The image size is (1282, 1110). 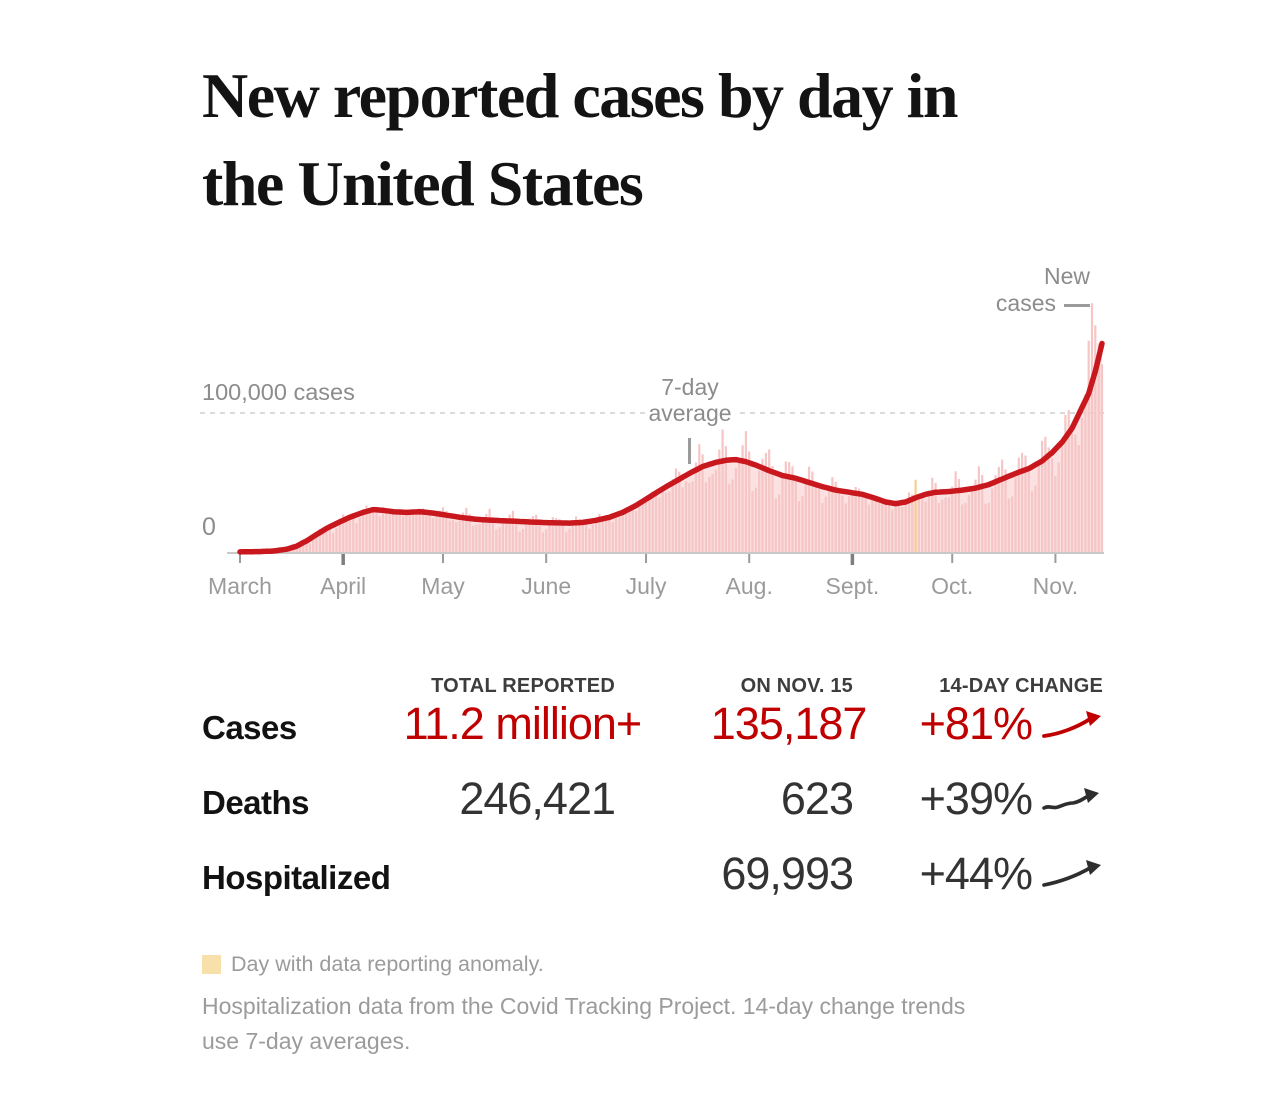 I want to click on gridline-label-100k: 100,000 cases, so click(x=278, y=392).